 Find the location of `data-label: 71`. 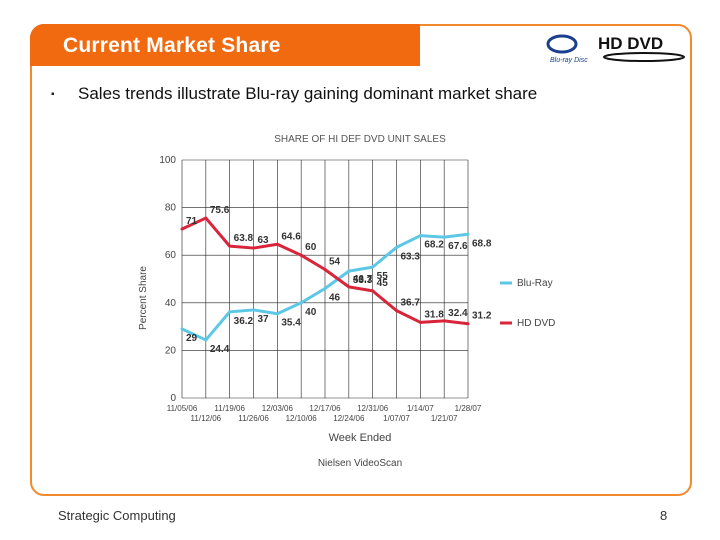

data-label: 71 is located at coordinates (192, 221).